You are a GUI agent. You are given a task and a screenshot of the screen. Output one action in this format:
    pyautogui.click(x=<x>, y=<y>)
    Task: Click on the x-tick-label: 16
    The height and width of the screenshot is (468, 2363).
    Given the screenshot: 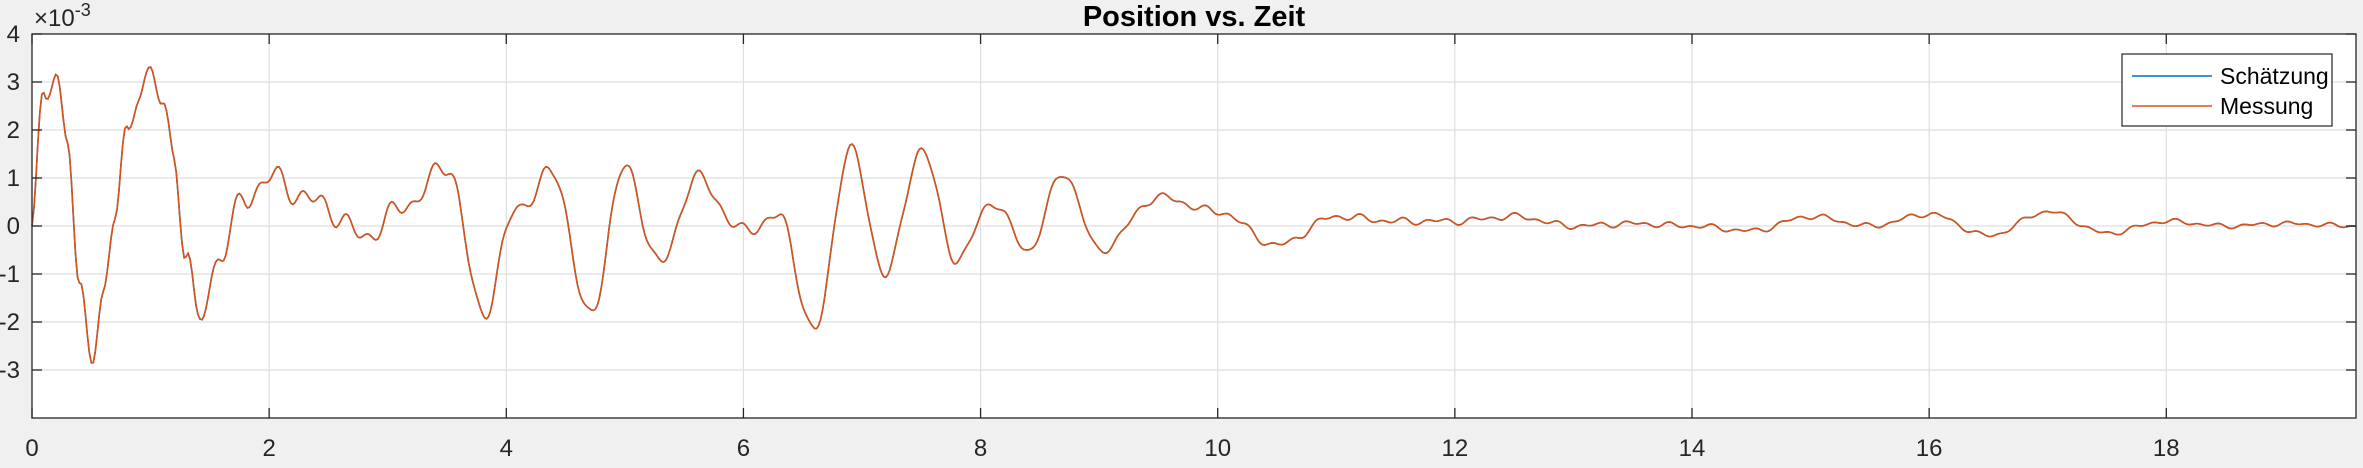 What is the action you would take?
    pyautogui.click(x=1929, y=448)
    